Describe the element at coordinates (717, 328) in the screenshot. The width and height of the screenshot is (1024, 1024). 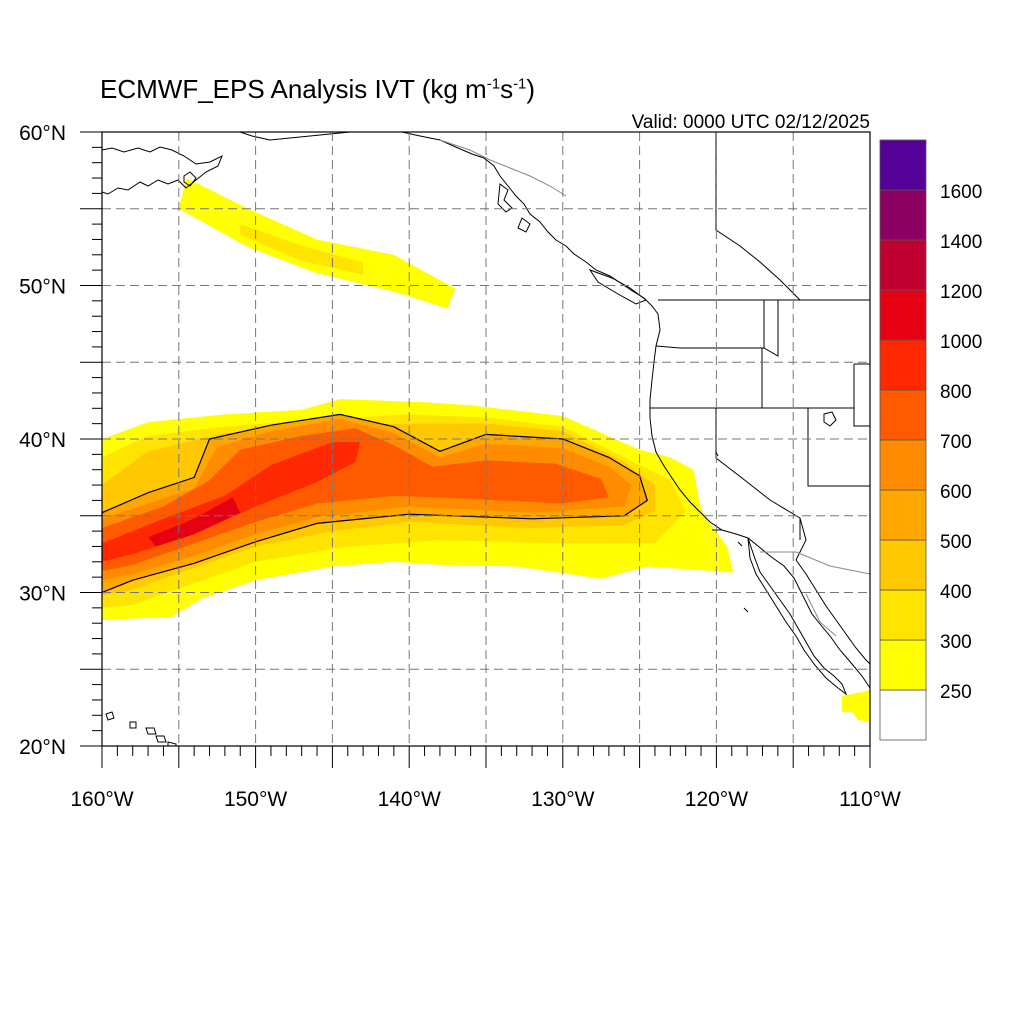
I see `wa-or-border` at that location.